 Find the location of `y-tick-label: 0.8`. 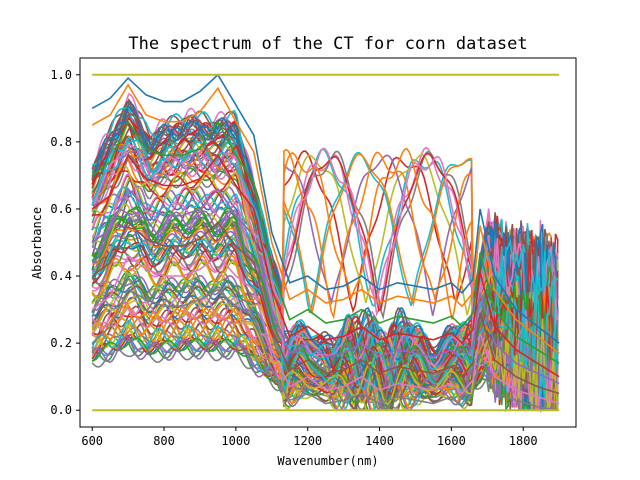

y-tick-label: 0.8 is located at coordinates (61, 142).